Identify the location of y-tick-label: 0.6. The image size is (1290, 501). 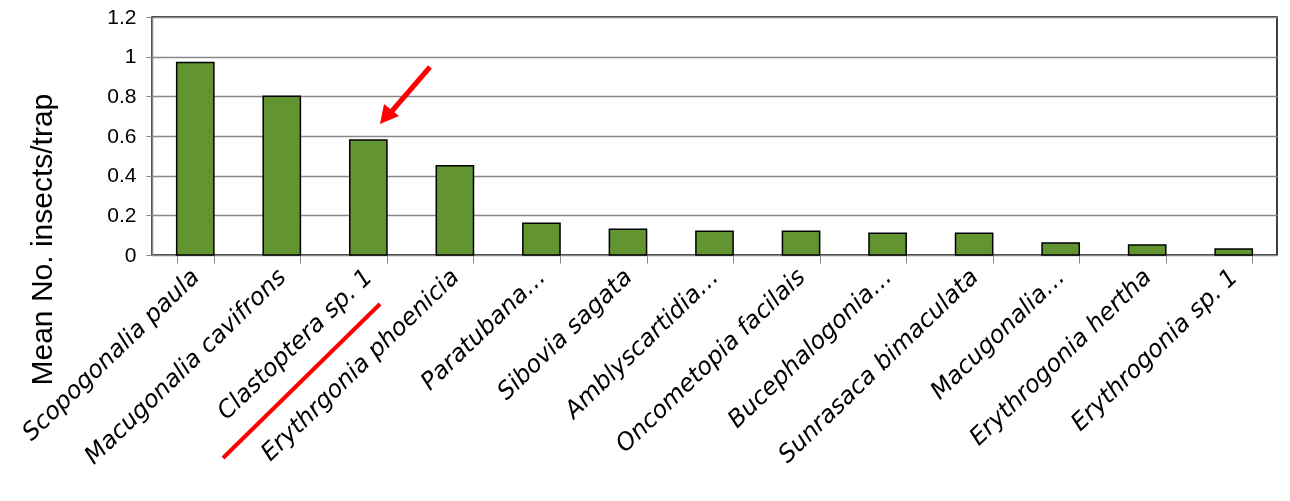
(122, 135).